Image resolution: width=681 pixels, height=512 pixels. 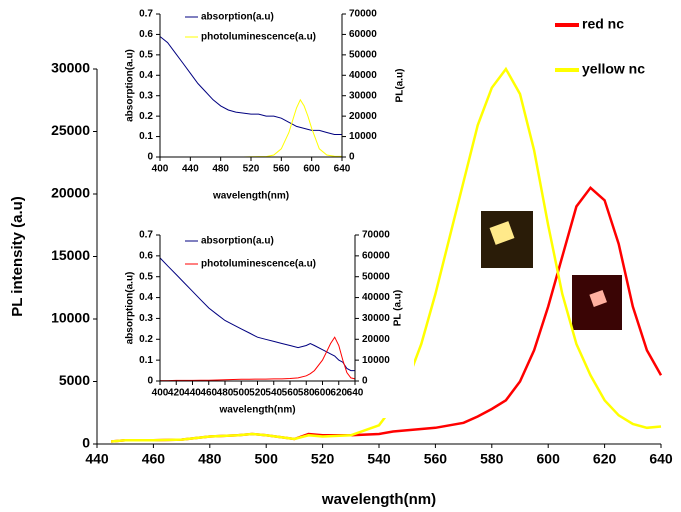 I want to click on y-axis-label: PL intensity (a.u), so click(x=17, y=256).